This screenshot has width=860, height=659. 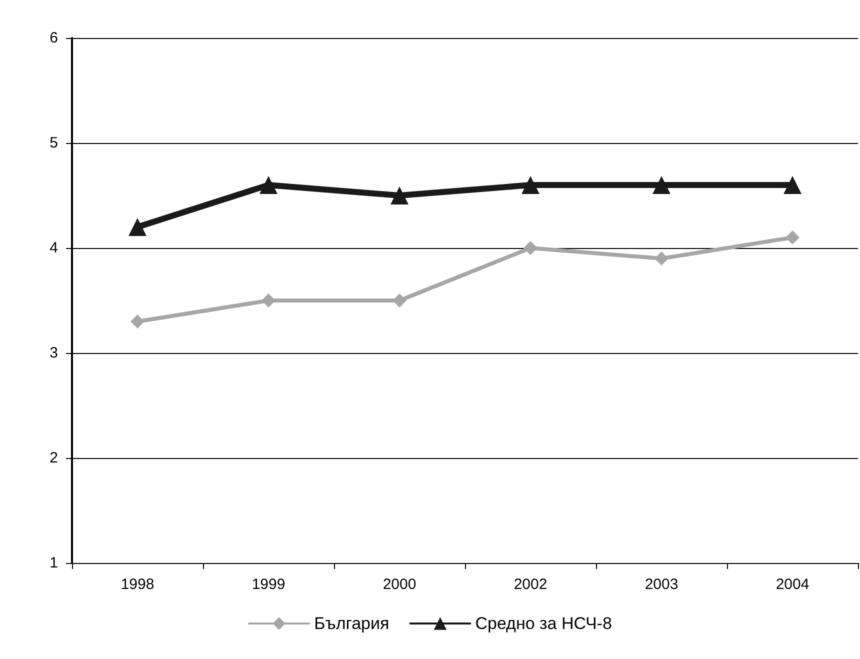 What do you see at coordinates (531, 584) in the screenshot?
I see `x-tick-label: 2002` at bounding box center [531, 584].